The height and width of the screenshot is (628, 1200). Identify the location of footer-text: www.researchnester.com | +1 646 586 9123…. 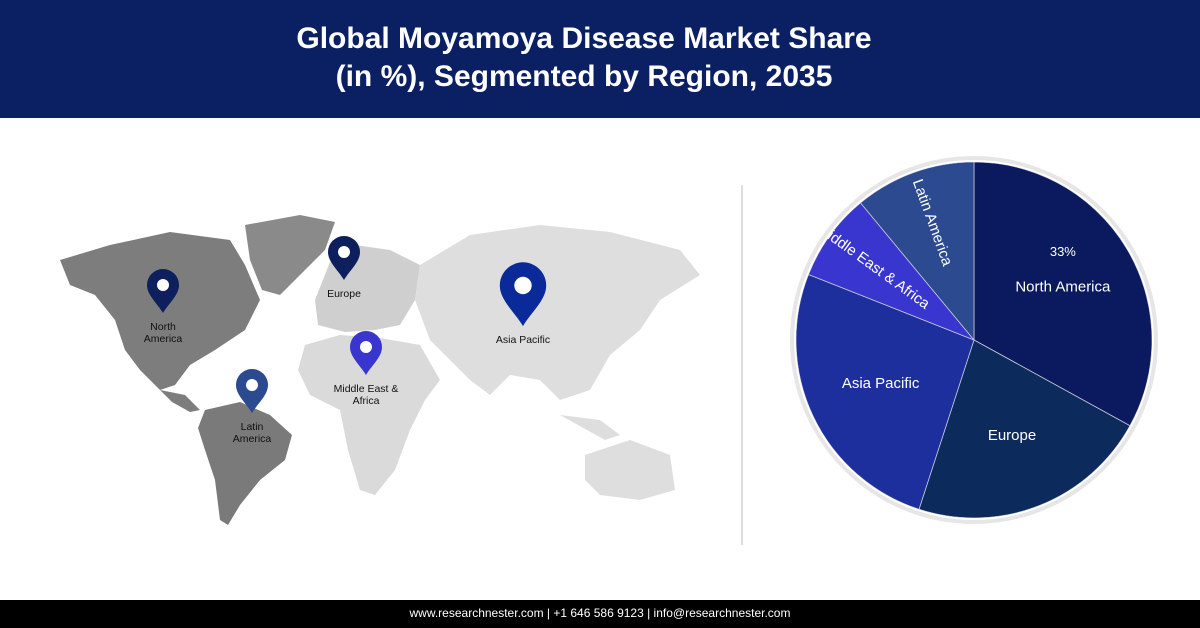
(600, 613).